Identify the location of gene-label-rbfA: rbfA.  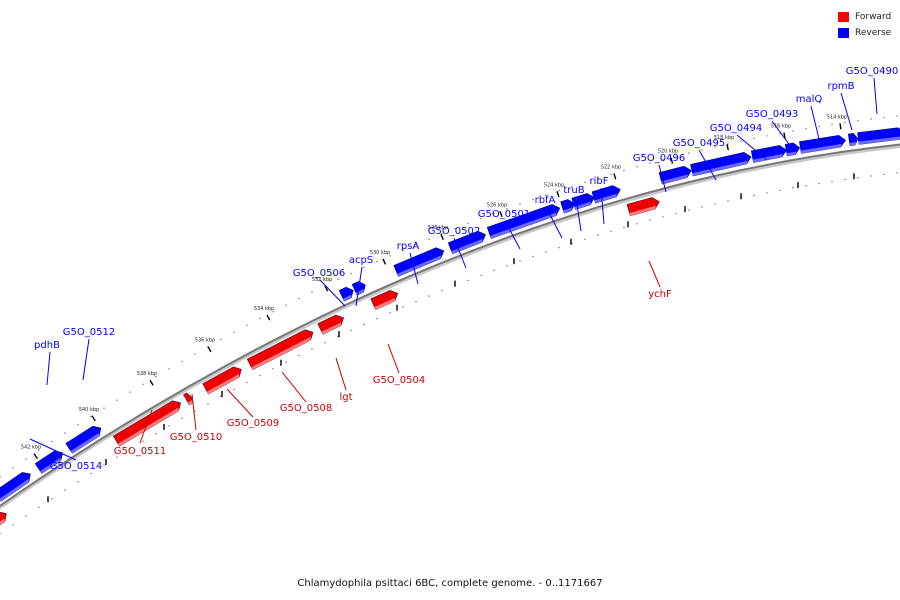
(545, 200).